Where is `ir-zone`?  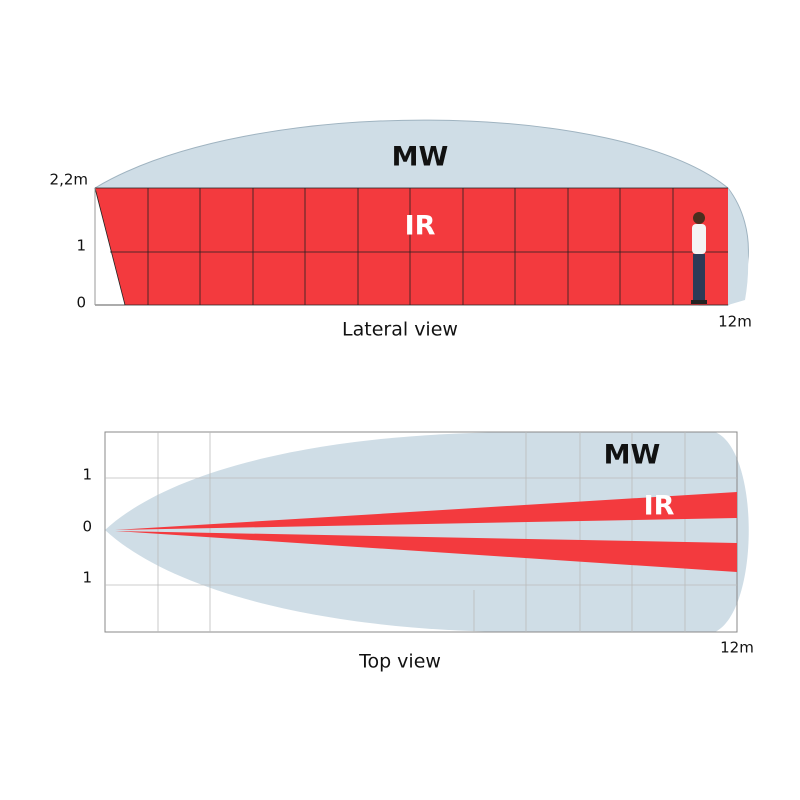
ir-zone is located at coordinates (411, 246).